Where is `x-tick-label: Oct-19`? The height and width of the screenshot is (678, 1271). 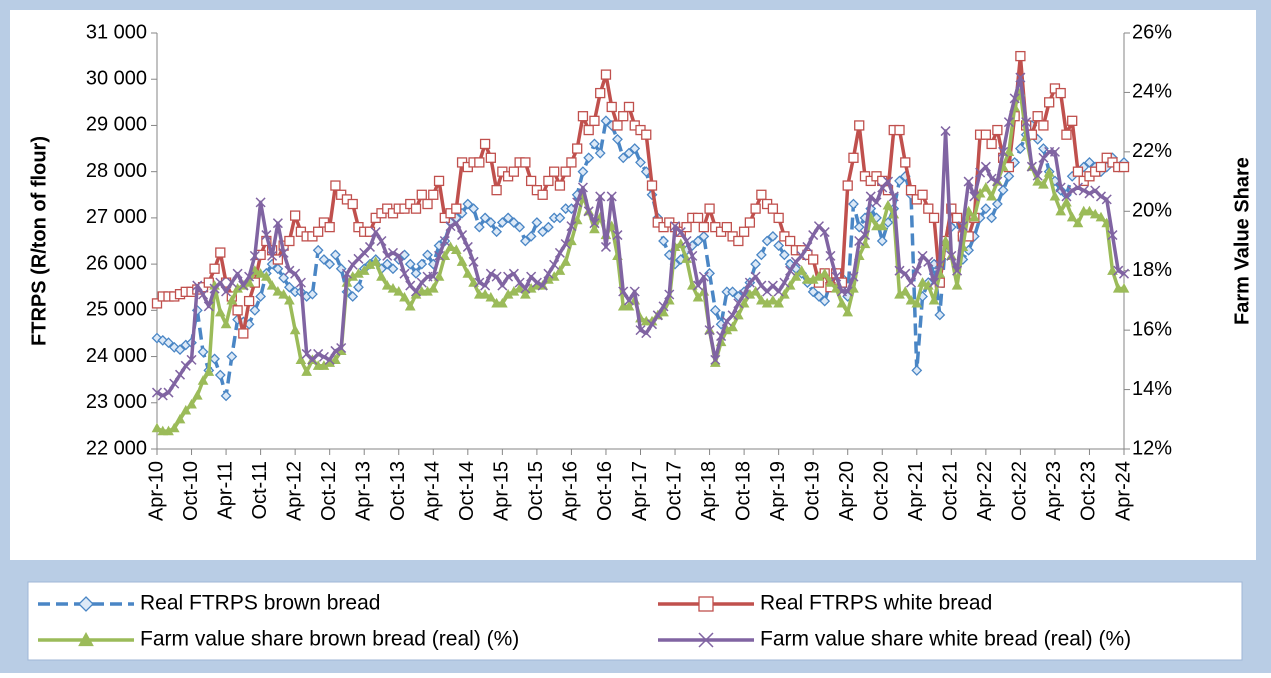 x-tick-label: Oct-19 is located at coordinates (812, 491).